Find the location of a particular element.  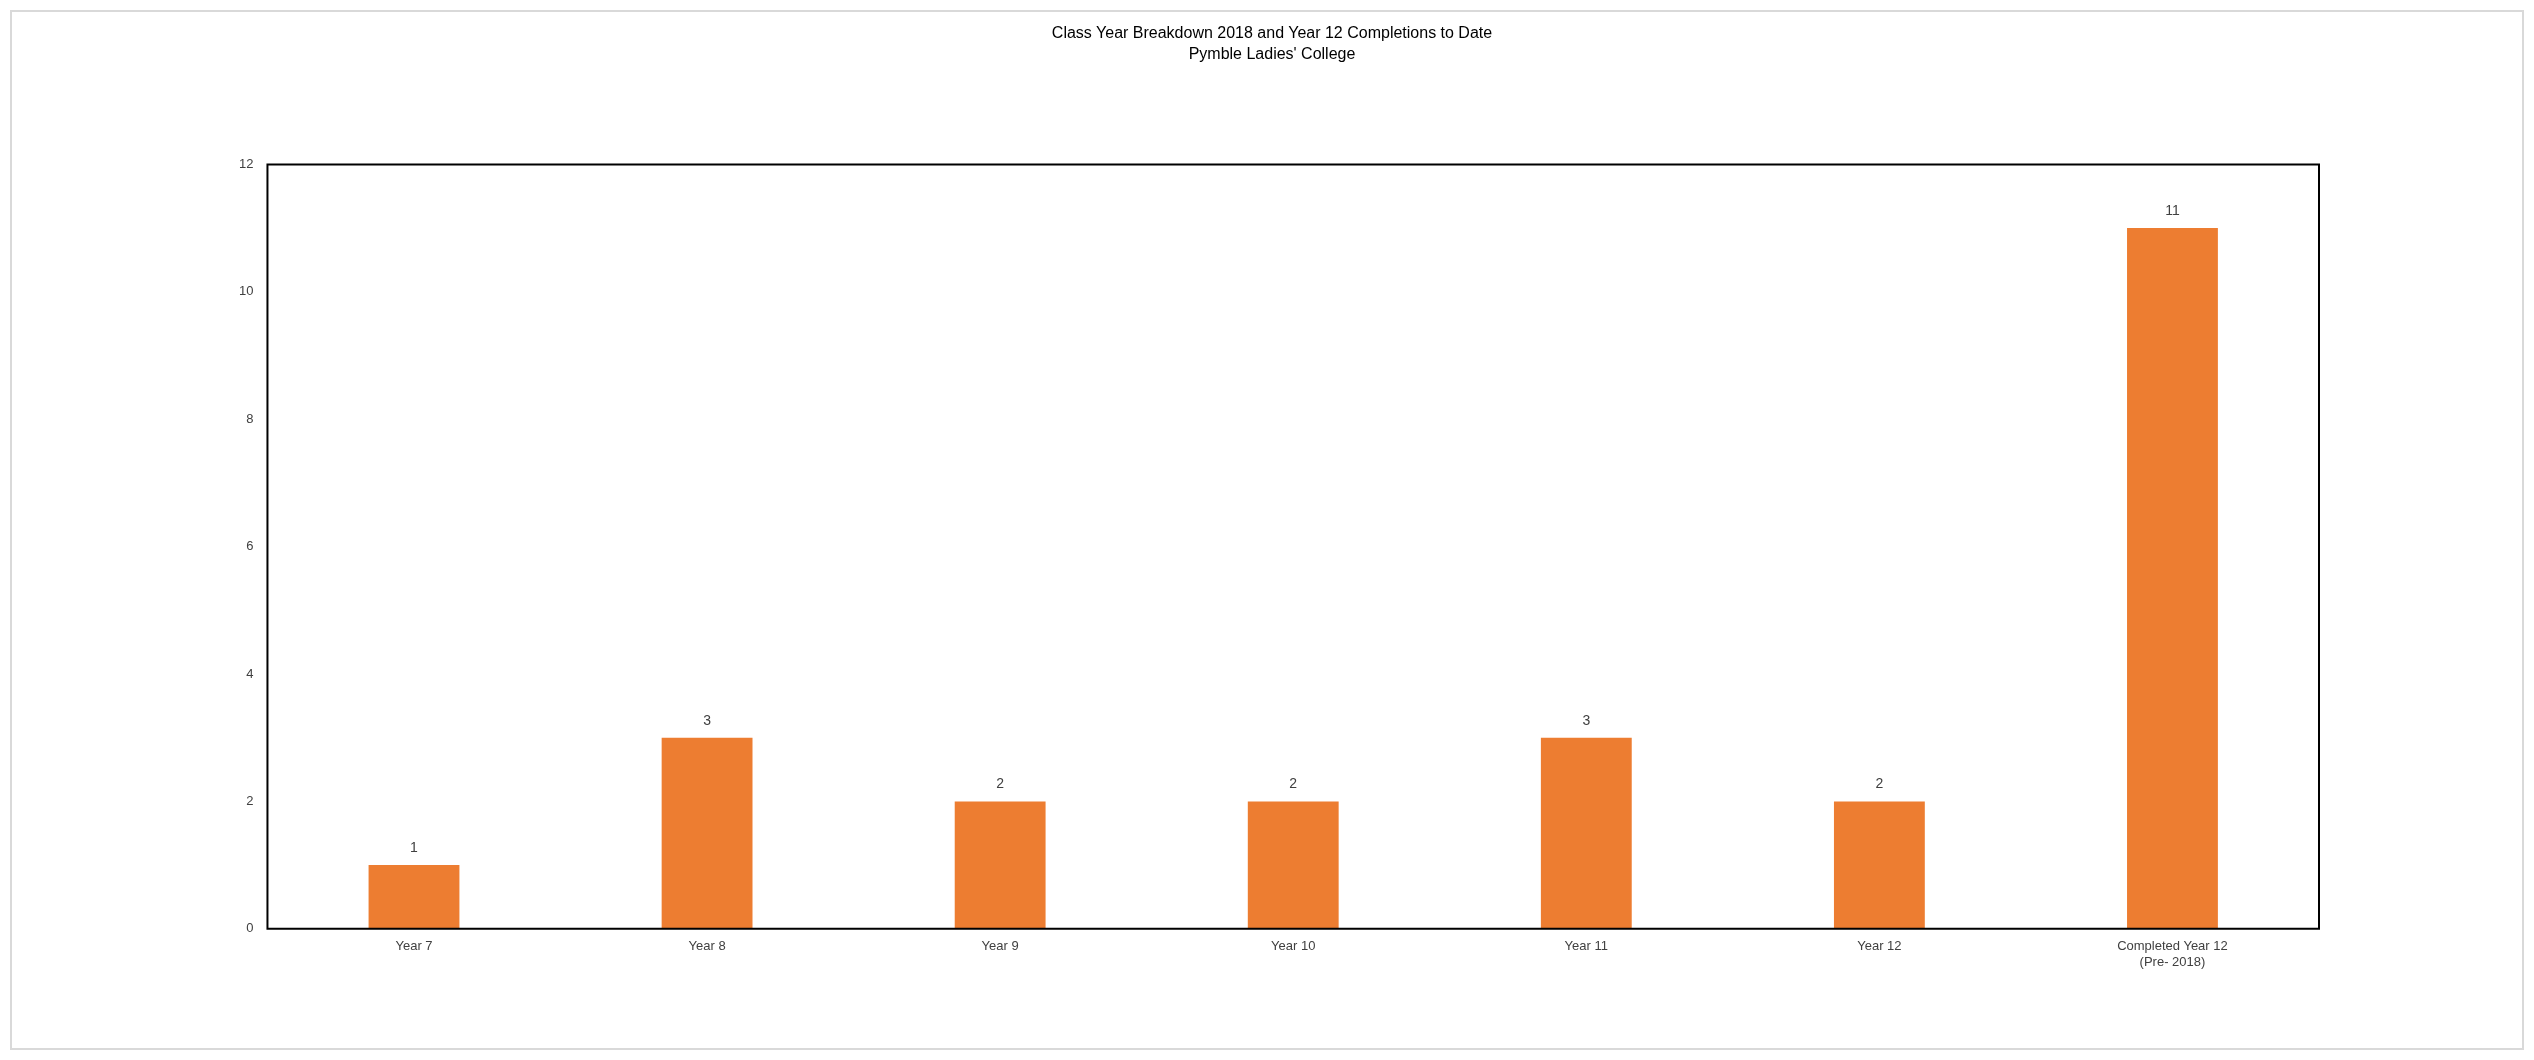

x-tick-label: Year 10 is located at coordinates (1293, 946).